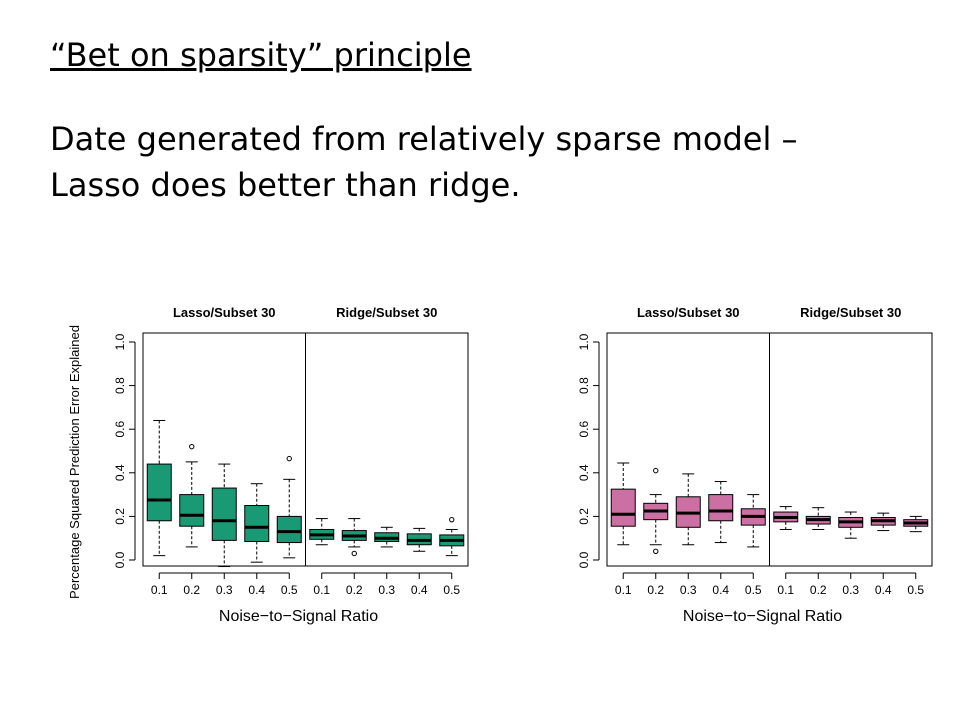 Image resolution: width=960 pixels, height=720 pixels. What do you see at coordinates (261, 55) in the screenshot?
I see `slide-heading: “Bet on sparsity” principle` at bounding box center [261, 55].